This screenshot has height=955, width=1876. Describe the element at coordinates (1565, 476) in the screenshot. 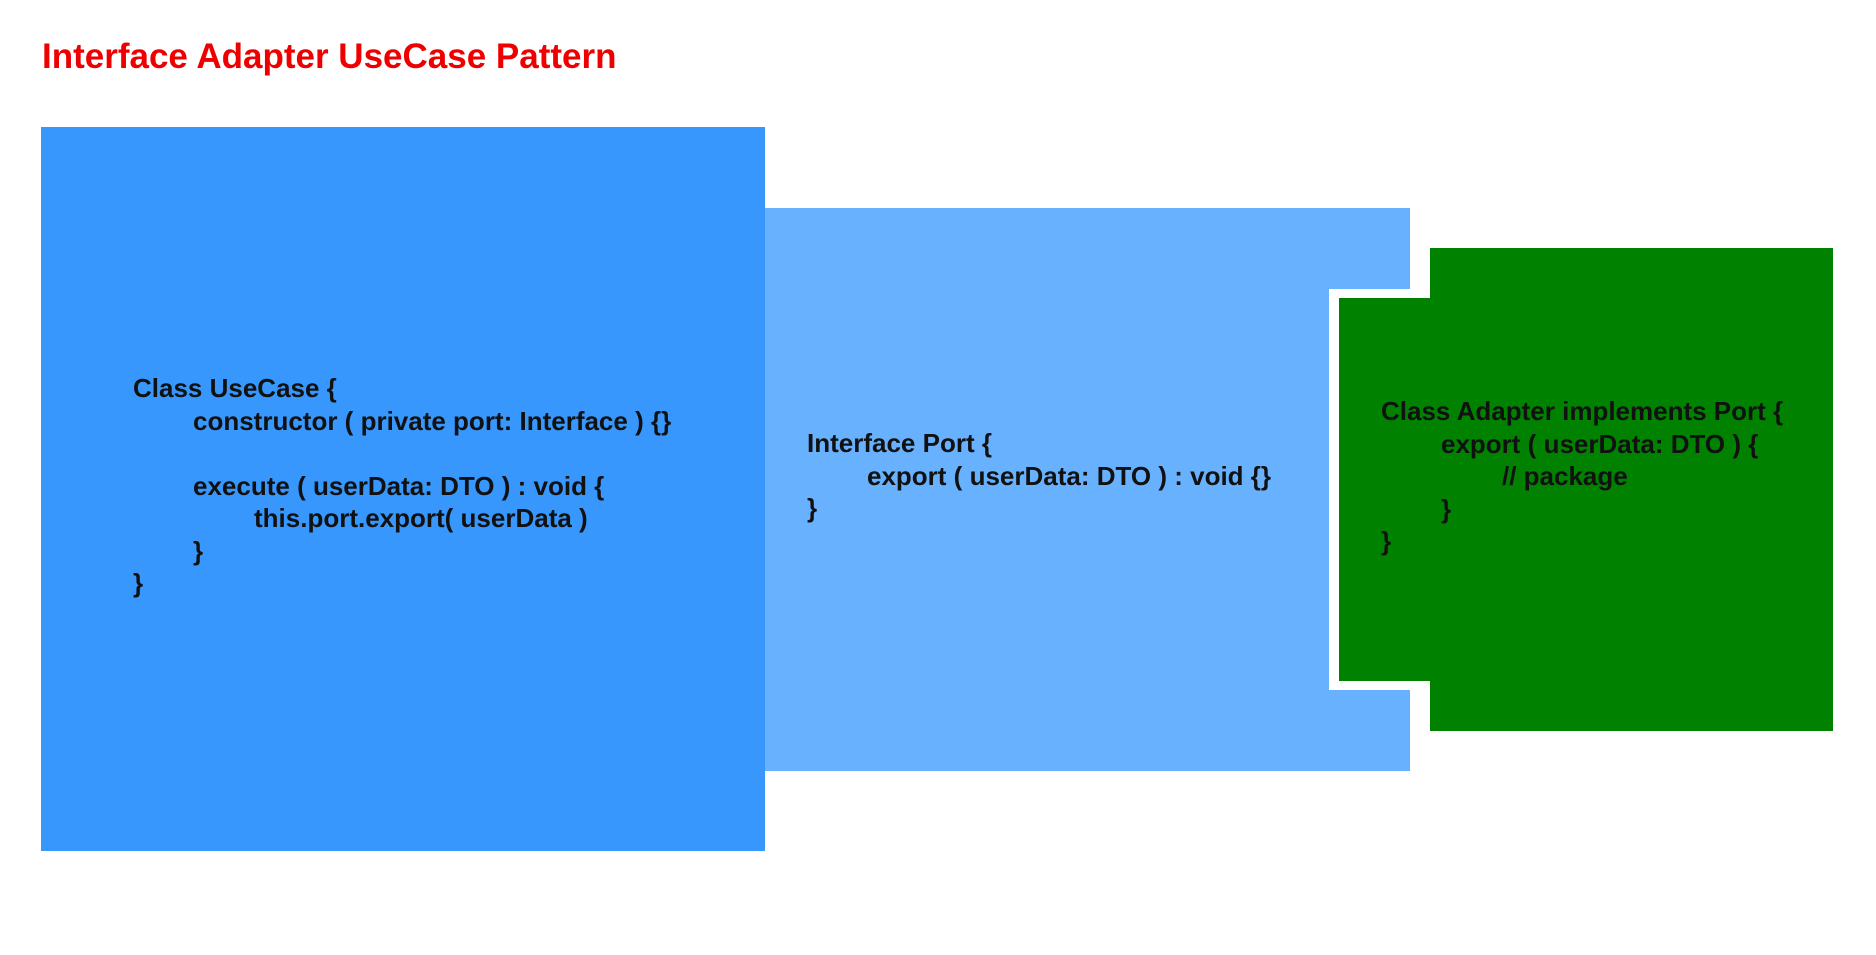

I see `adapter-code-line: // package` at that location.